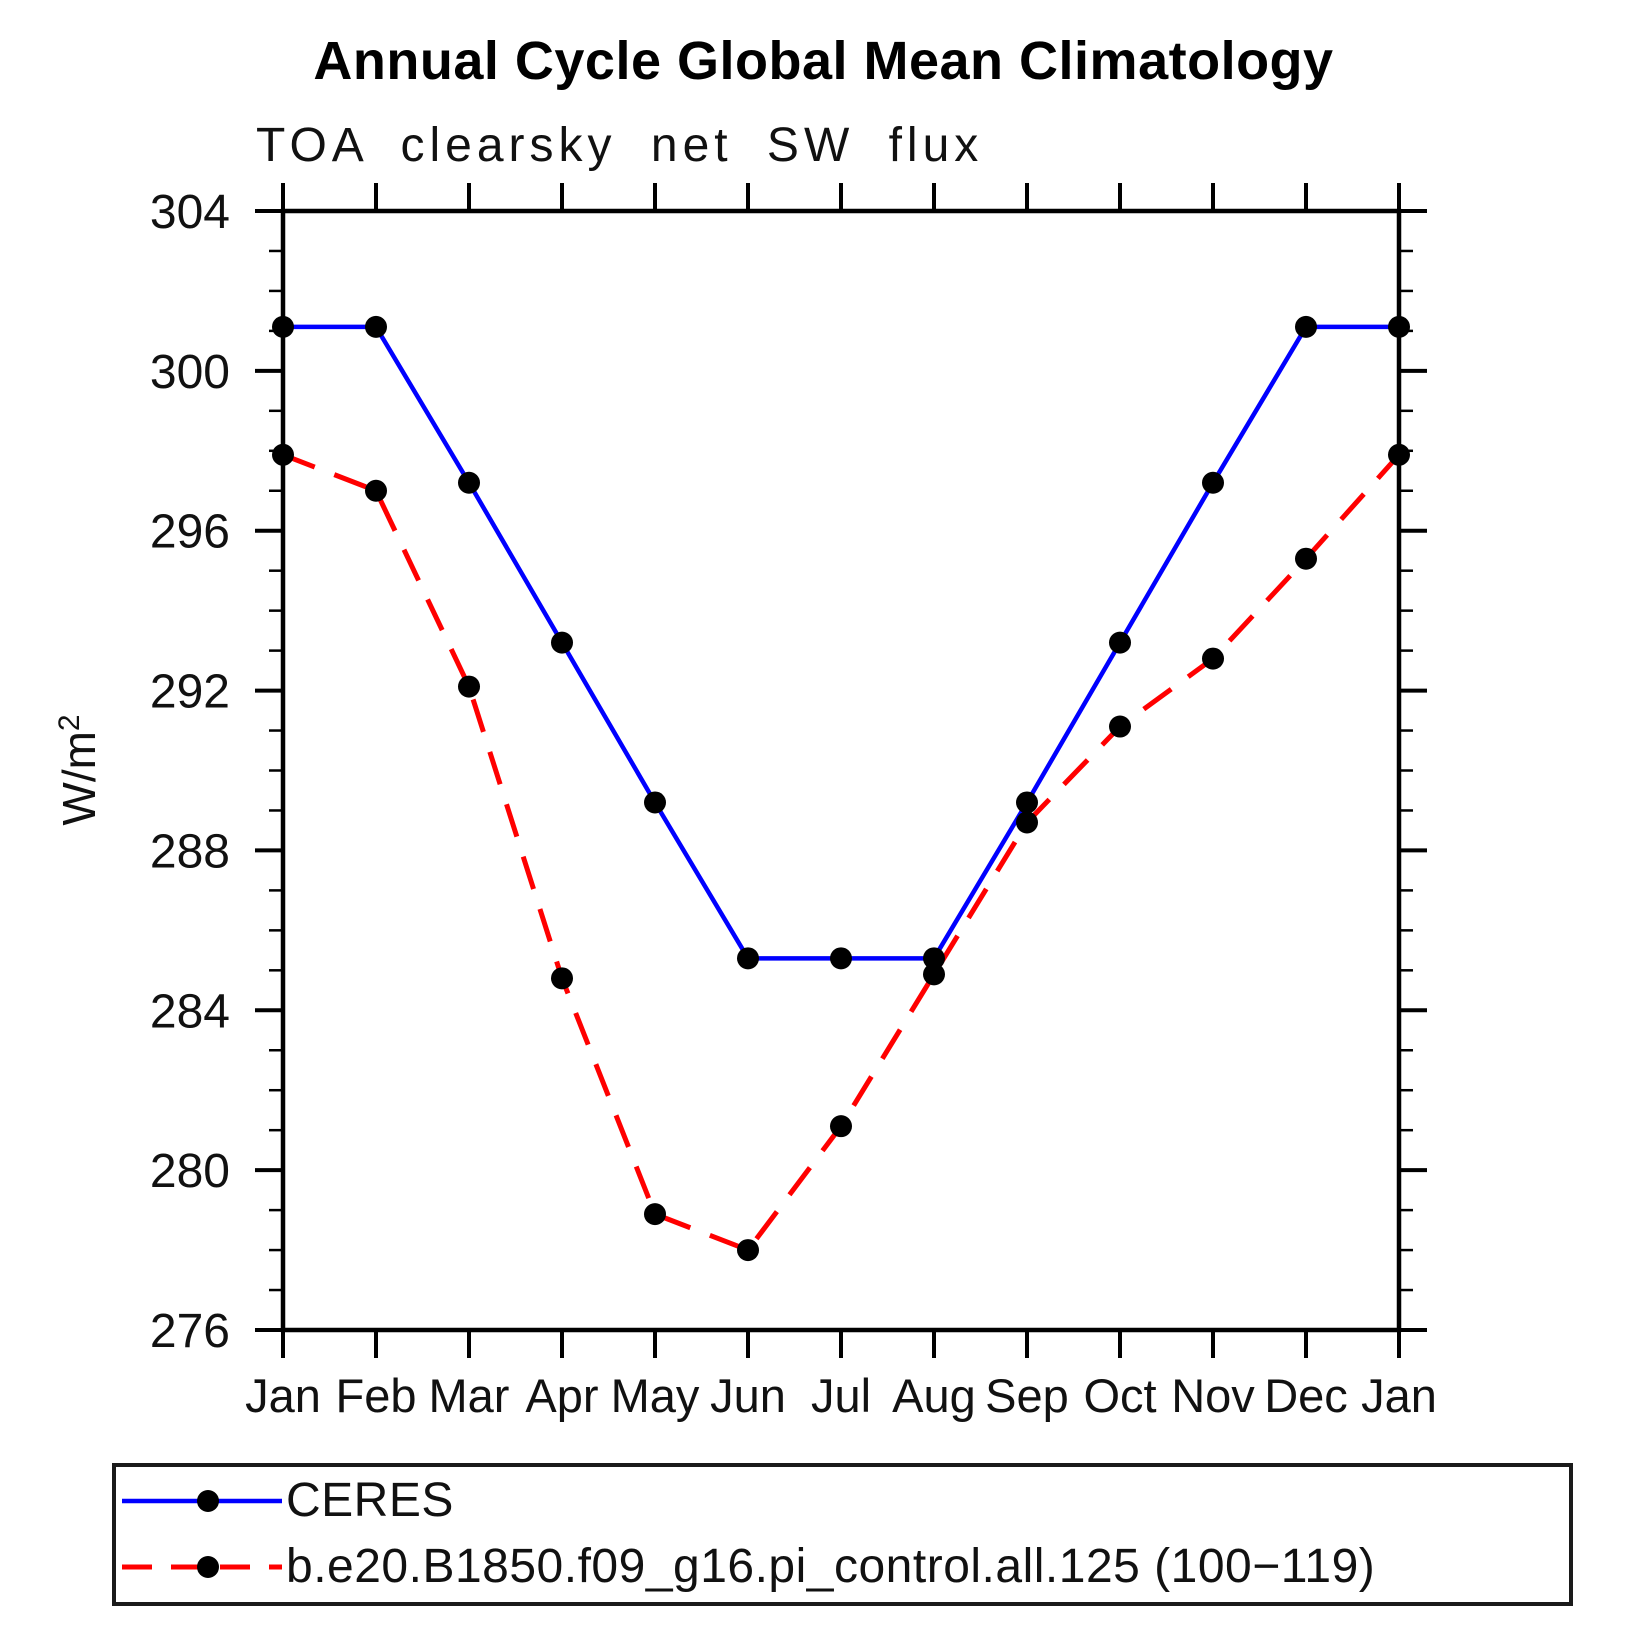 The image size is (1647, 1647). What do you see at coordinates (202, 1567) in the screenshot?
I see `legend-line-sample-dashed` at bounding box center [202, 1567].